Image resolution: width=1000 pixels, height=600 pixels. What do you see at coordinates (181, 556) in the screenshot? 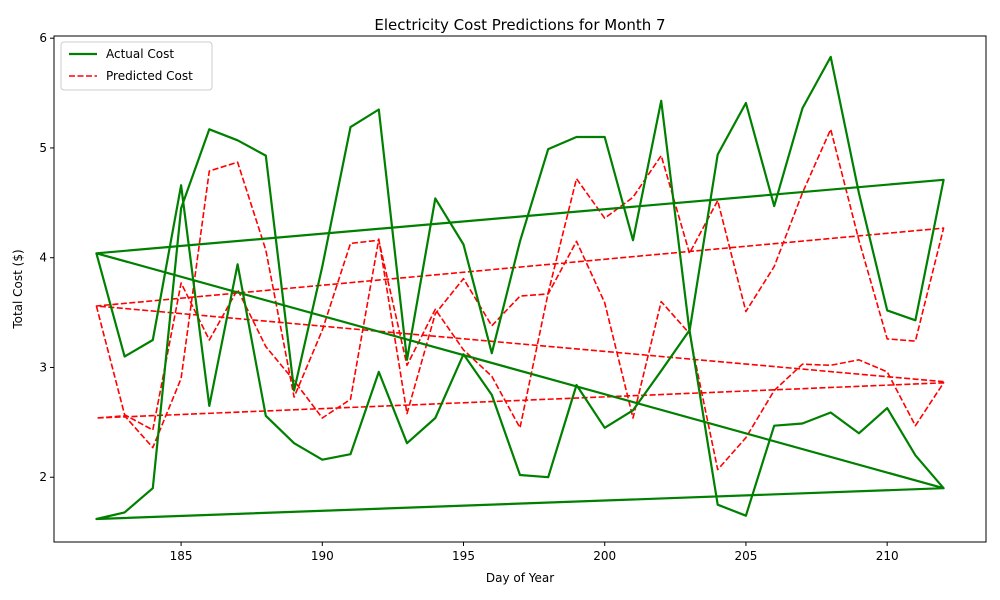
I see `x-tick-label: 185` at bounding box center [181, 556].